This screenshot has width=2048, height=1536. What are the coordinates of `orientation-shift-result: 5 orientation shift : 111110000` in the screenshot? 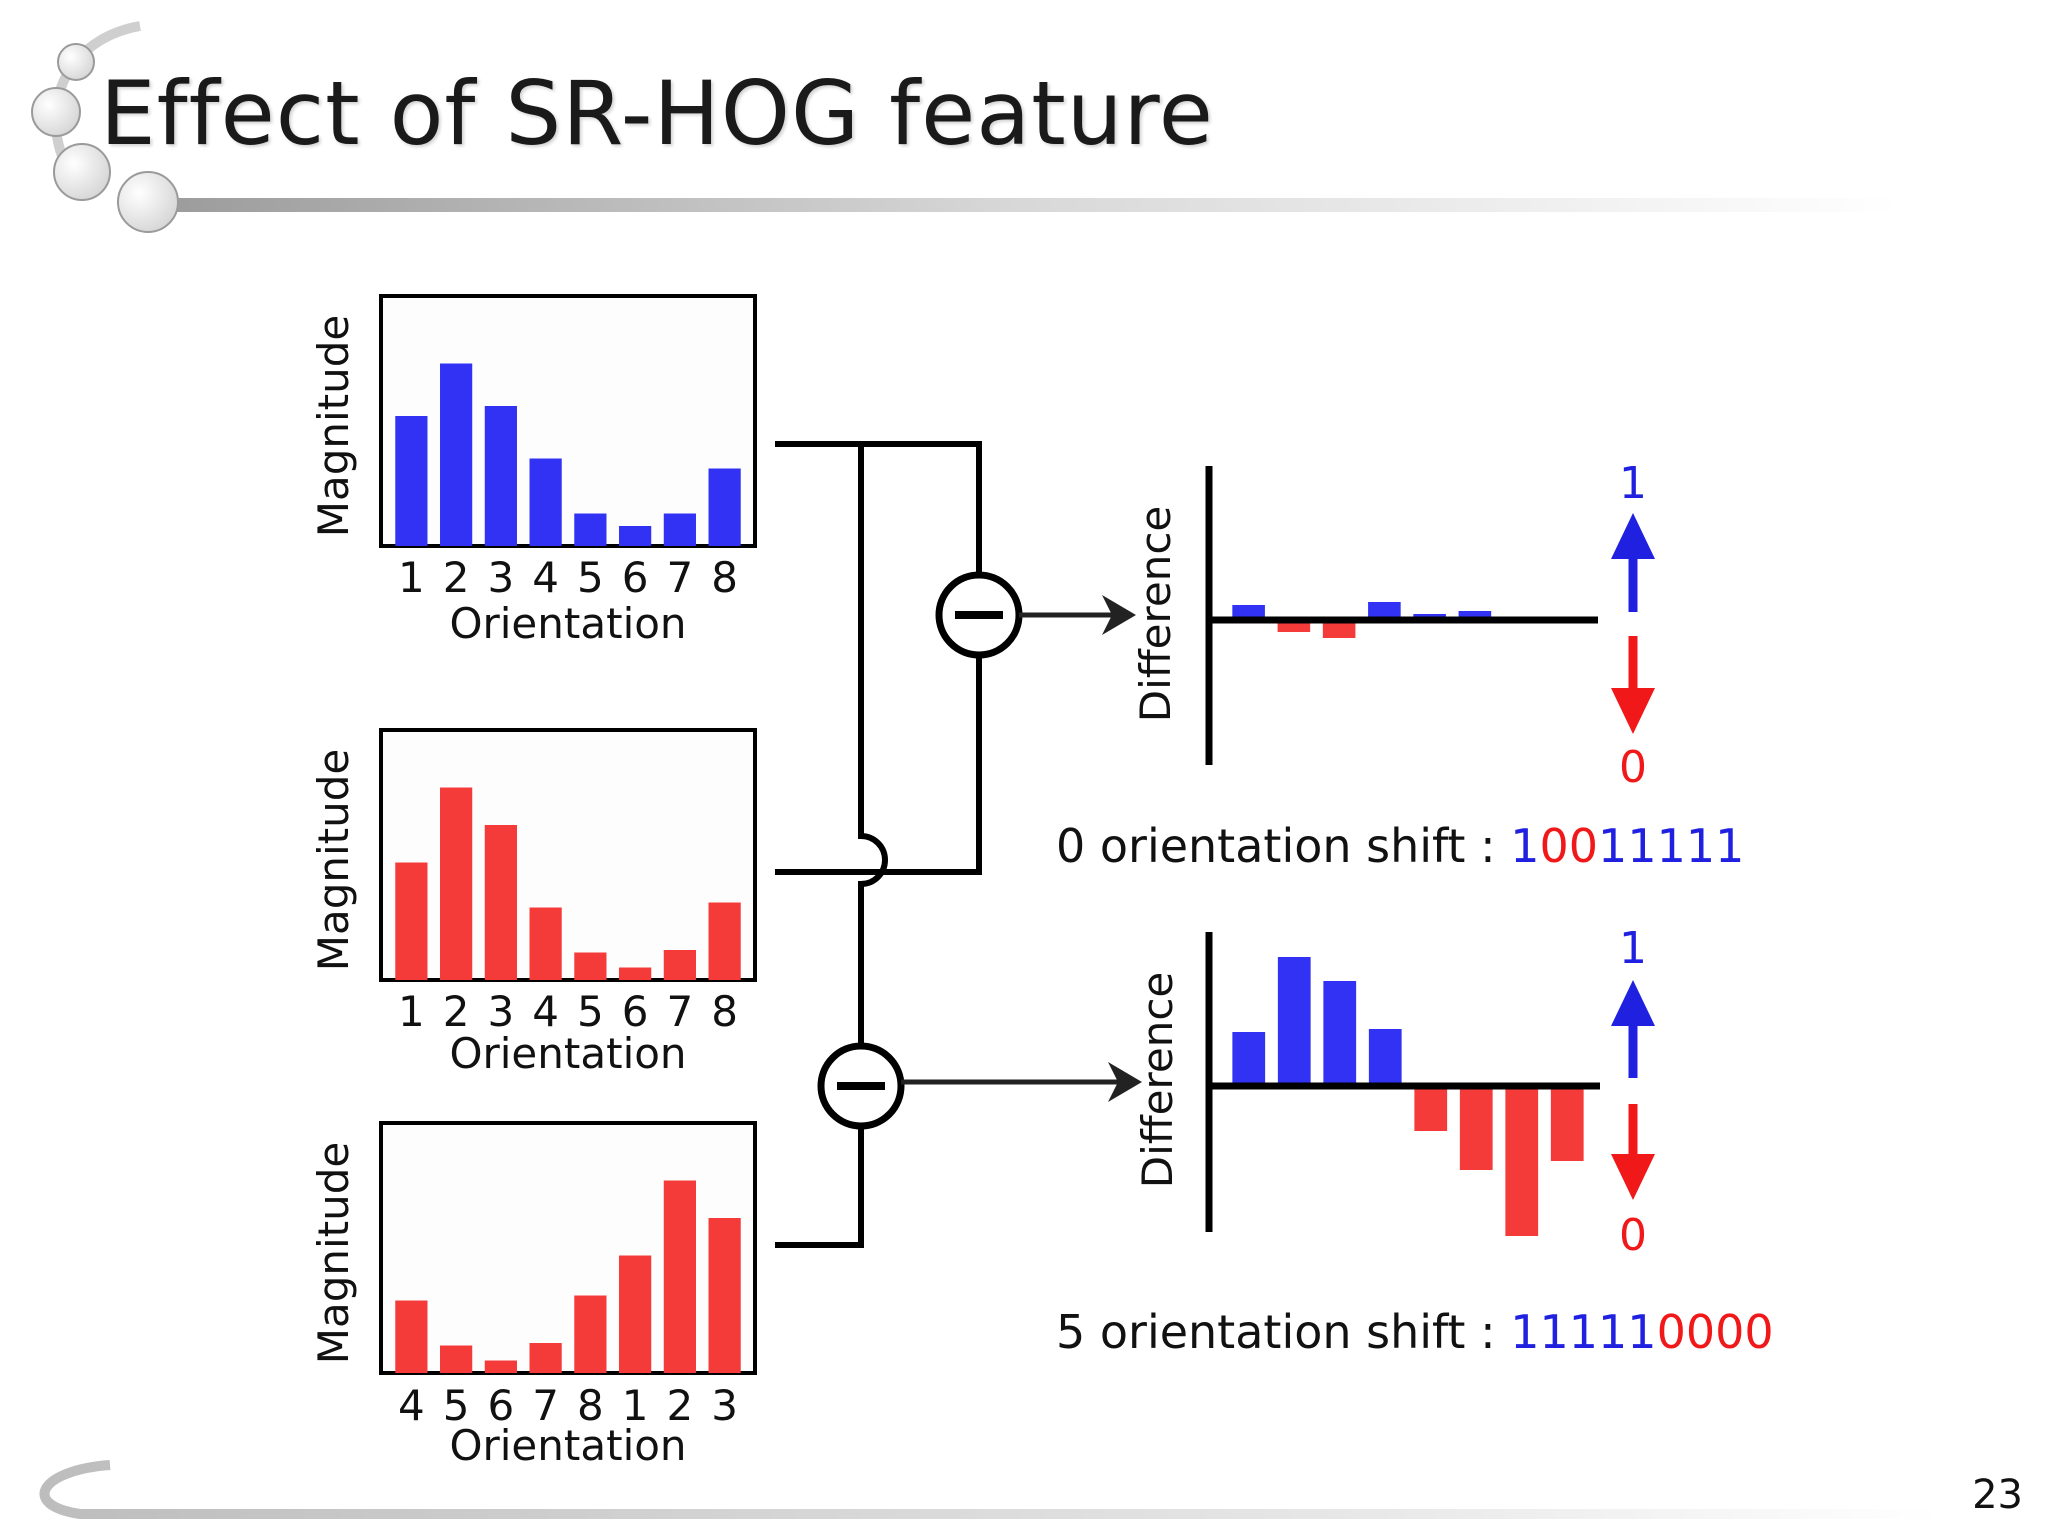 It's located at (1415, 1332).